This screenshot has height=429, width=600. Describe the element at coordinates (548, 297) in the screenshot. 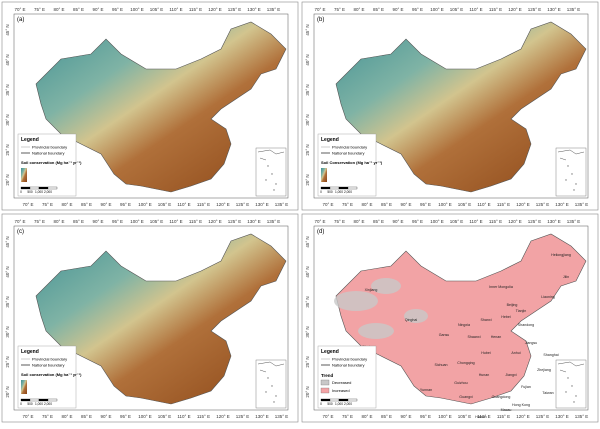

I see `province-label: Liaoning` at that location.